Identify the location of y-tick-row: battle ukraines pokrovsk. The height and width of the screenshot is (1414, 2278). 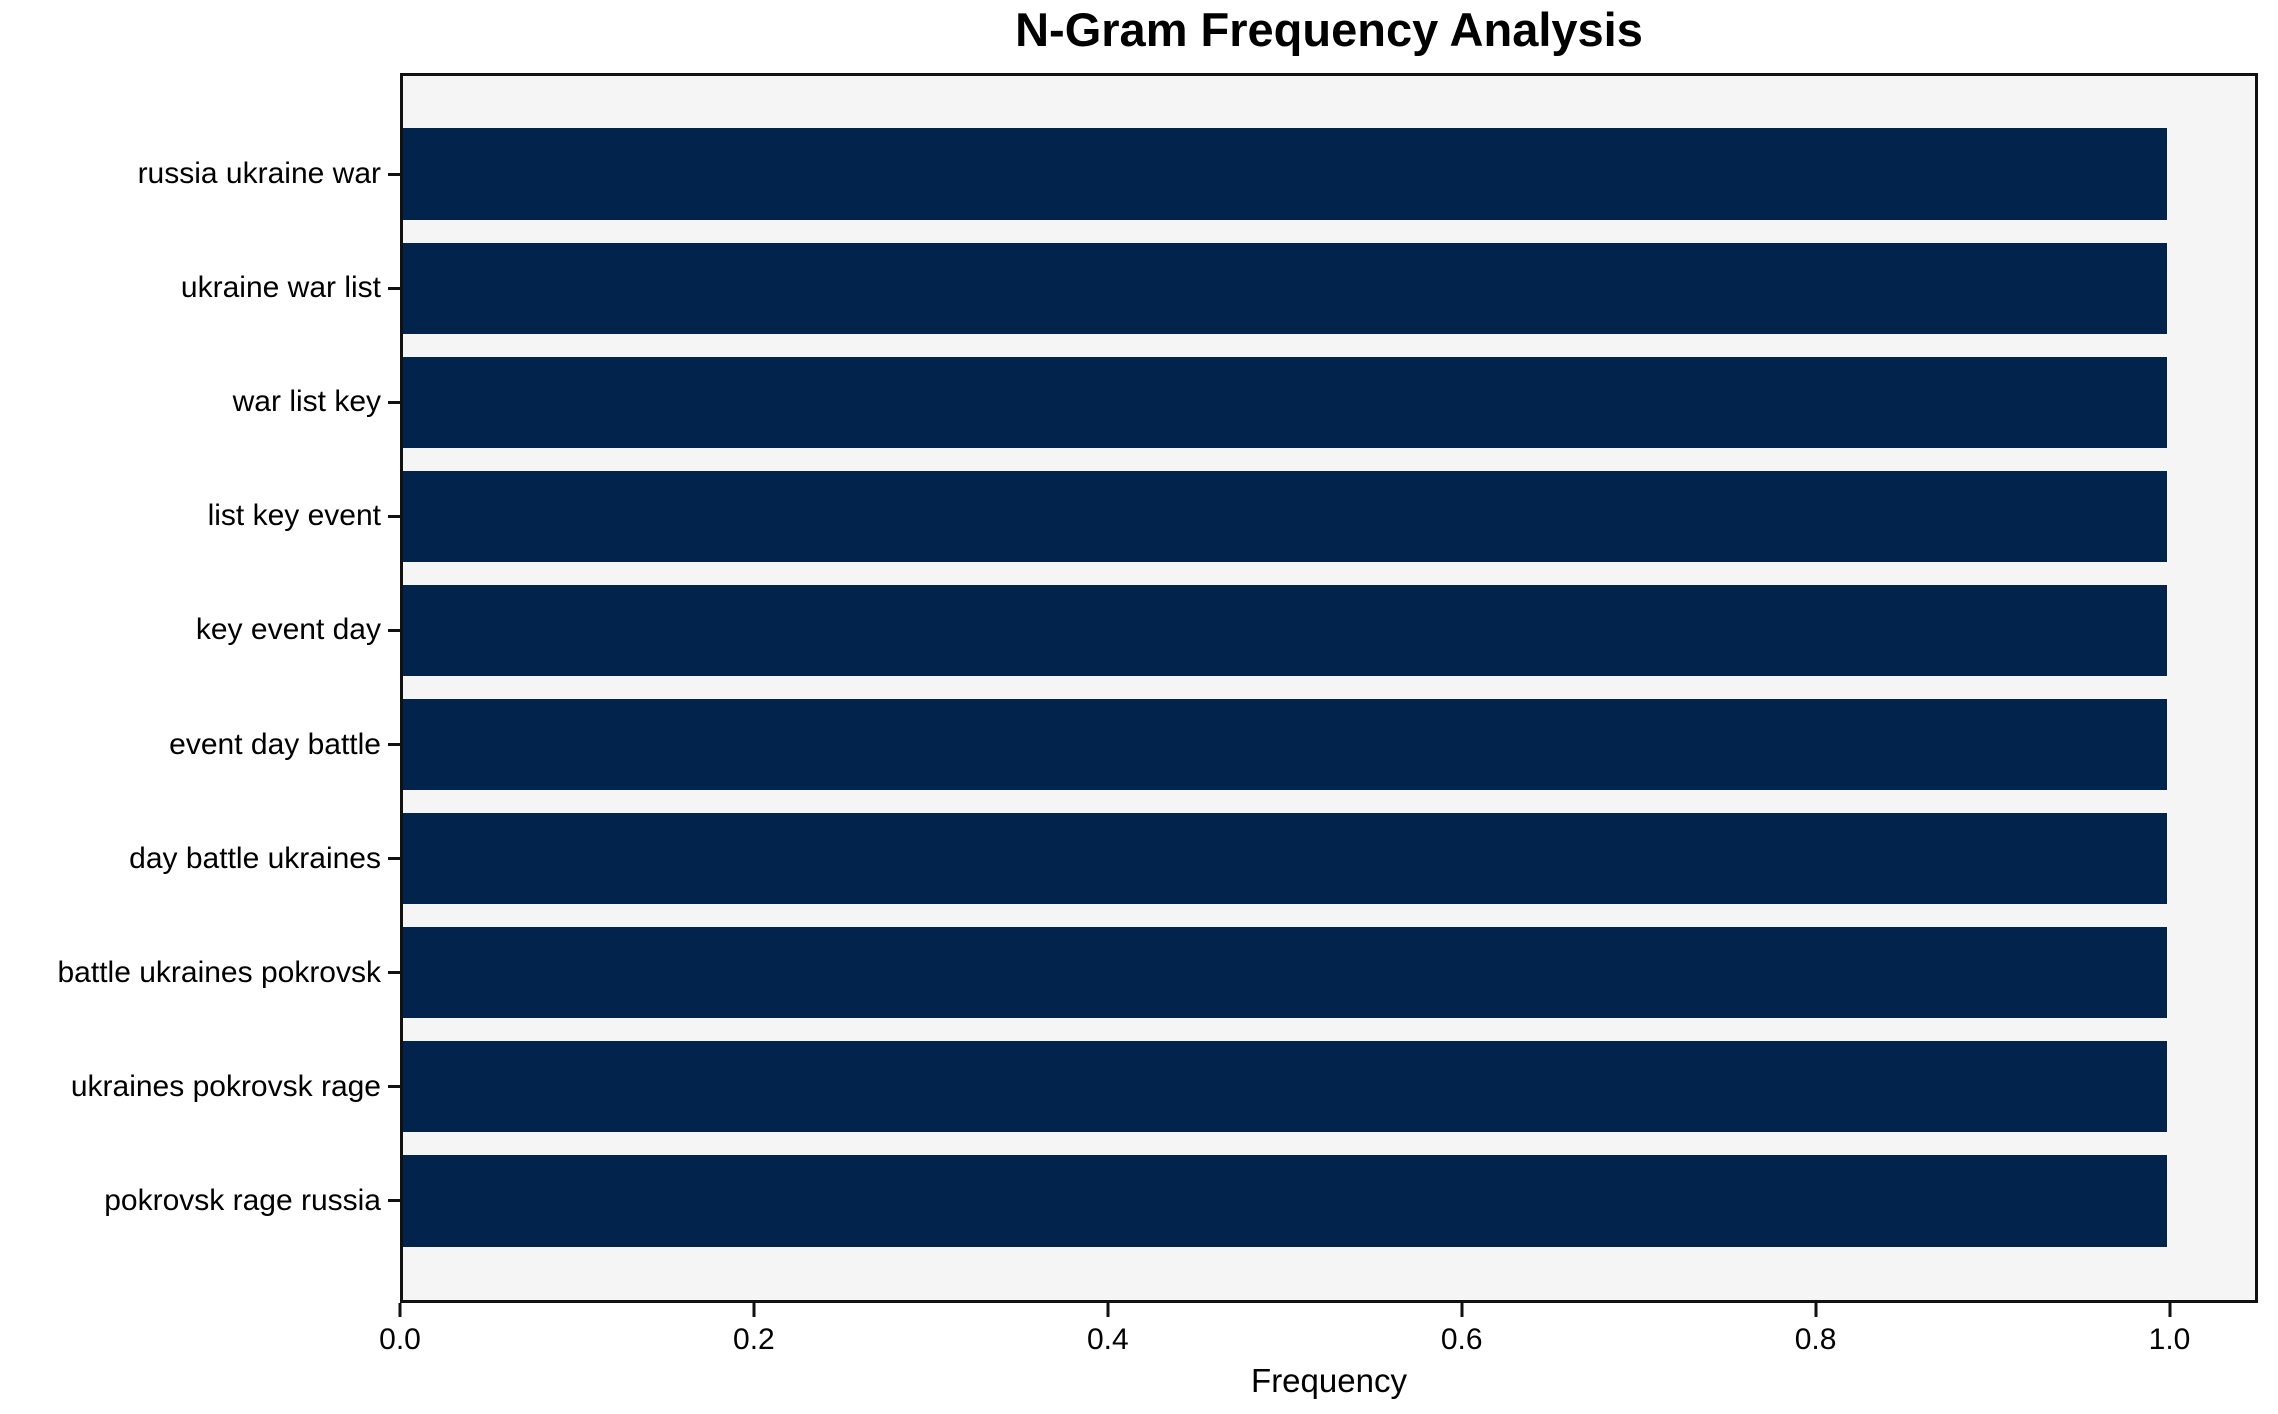
(200, 973).